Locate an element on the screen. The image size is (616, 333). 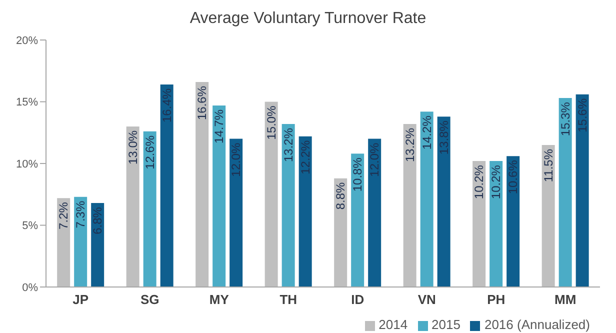
data-label: 7.2% is located at coordinates (63, 216).